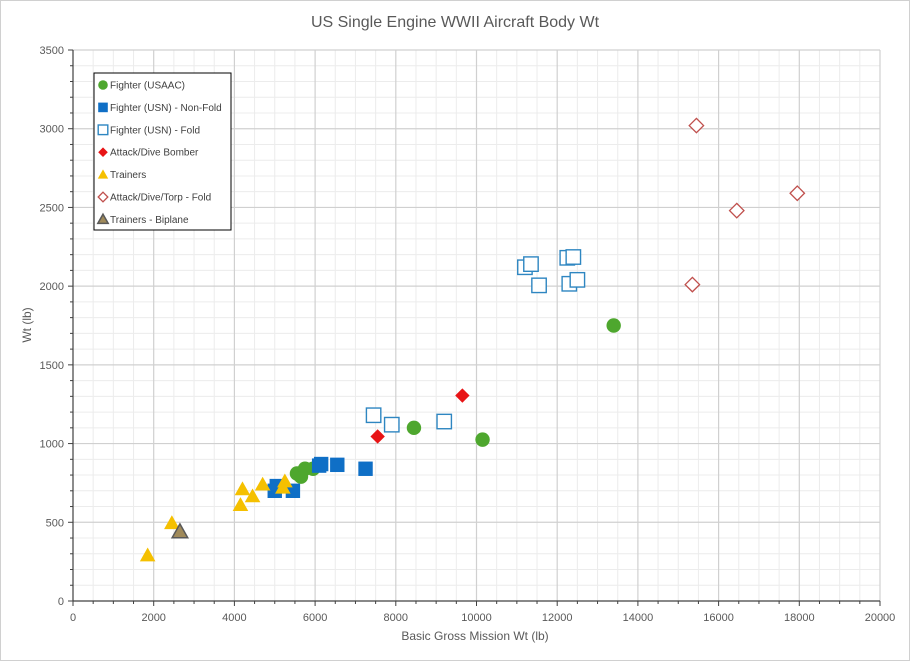 The height and width of the screenshot is (661, 910). What do you see at coordinates (149, 220) in the screenshot?
I see `legend-entry: Trainers - Biplane` at bounding box center [149, 220].